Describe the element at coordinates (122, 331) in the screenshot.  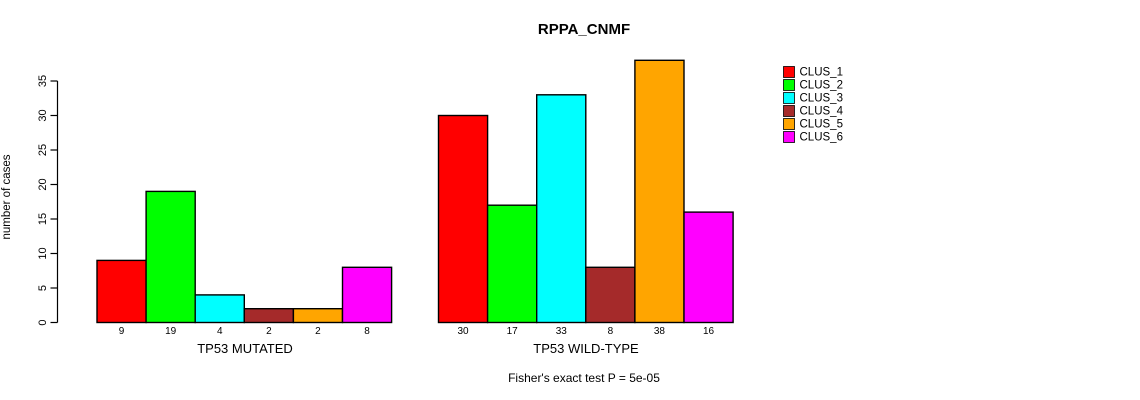
I see `bar-value-label: 9` at that location.